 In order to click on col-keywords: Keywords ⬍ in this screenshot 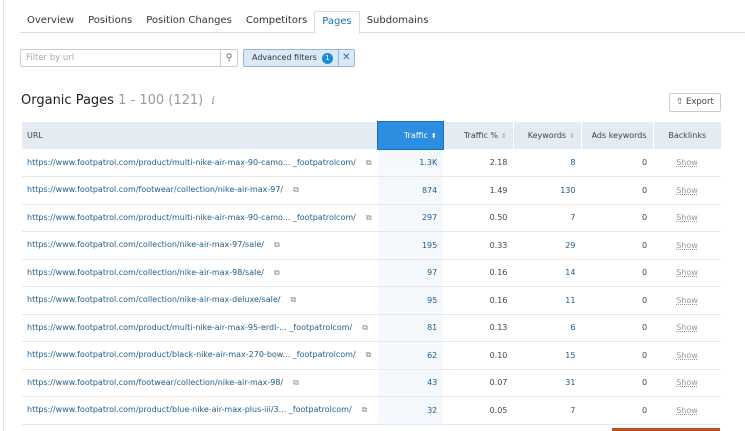, I will do `click(547, 135)`.